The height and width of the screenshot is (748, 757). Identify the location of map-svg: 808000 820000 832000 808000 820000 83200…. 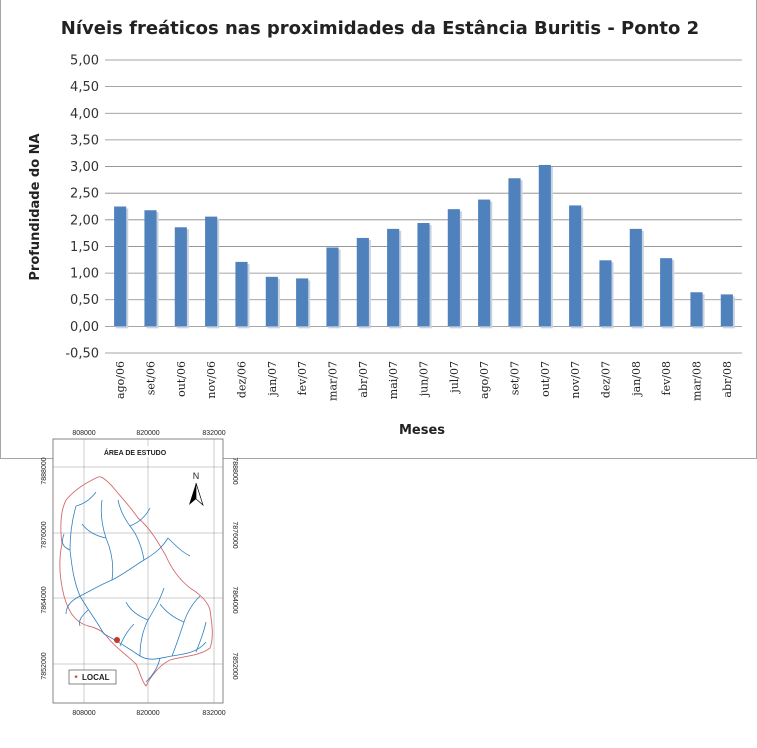
(139, 573).